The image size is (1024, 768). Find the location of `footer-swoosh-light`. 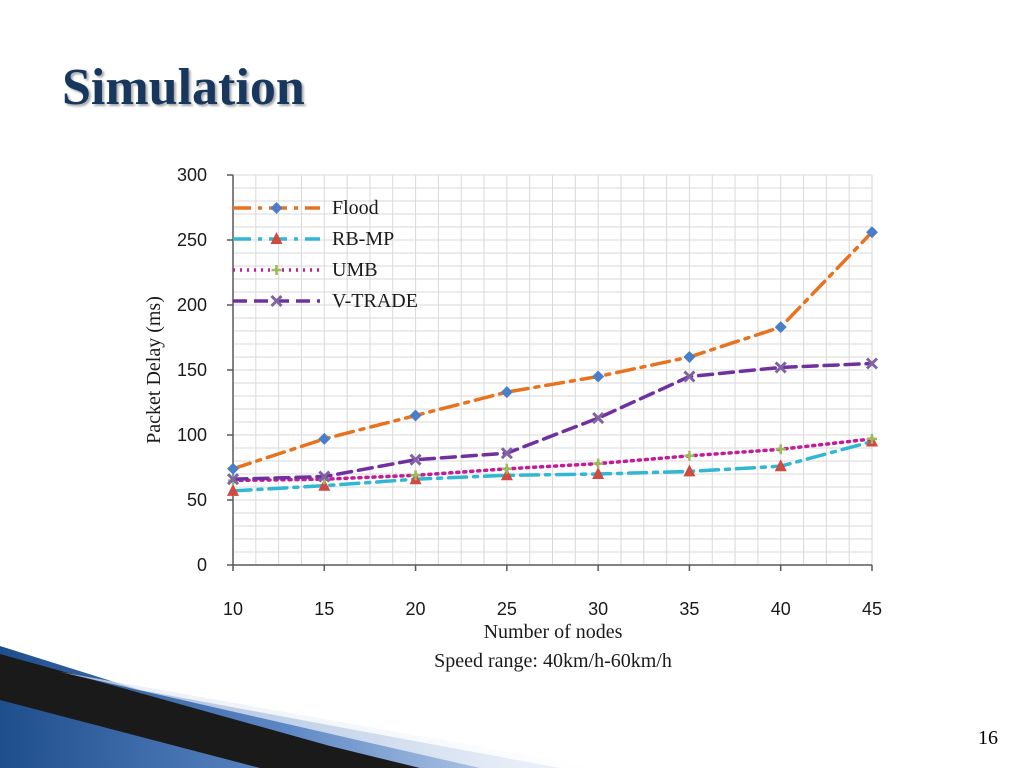

footer-swoosh-light is located at coordinates (330, 720).